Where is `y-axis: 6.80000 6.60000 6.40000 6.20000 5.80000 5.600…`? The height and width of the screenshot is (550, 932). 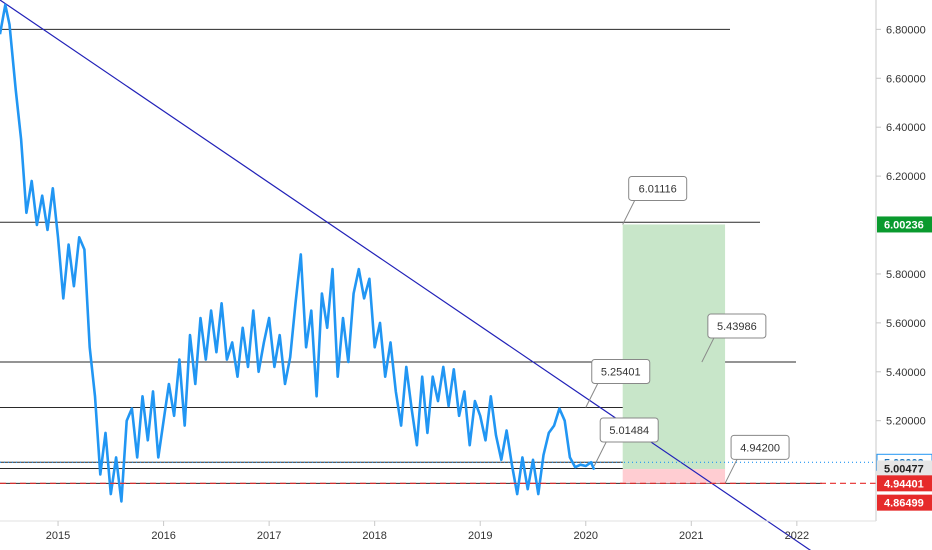
y-axis: 6.80000 6.60000 6.40000 6.20000 5.80000 5.600… is located at coordinates (901, 226).